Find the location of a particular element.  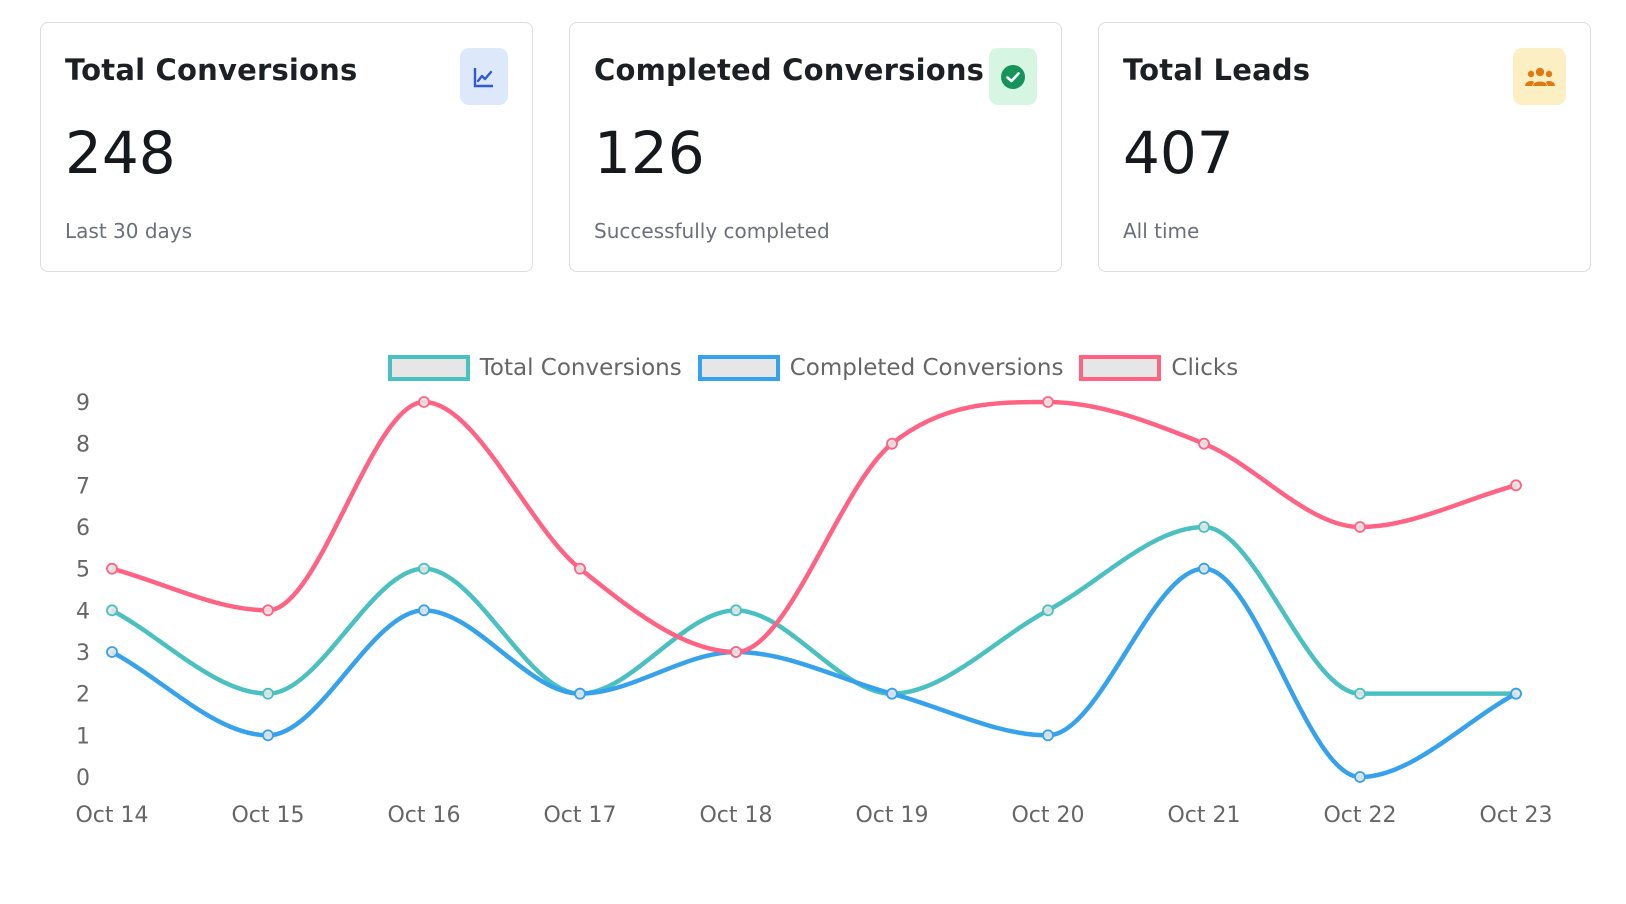

card-subtitle: Successfully completed is located at coordinates (712, 231).